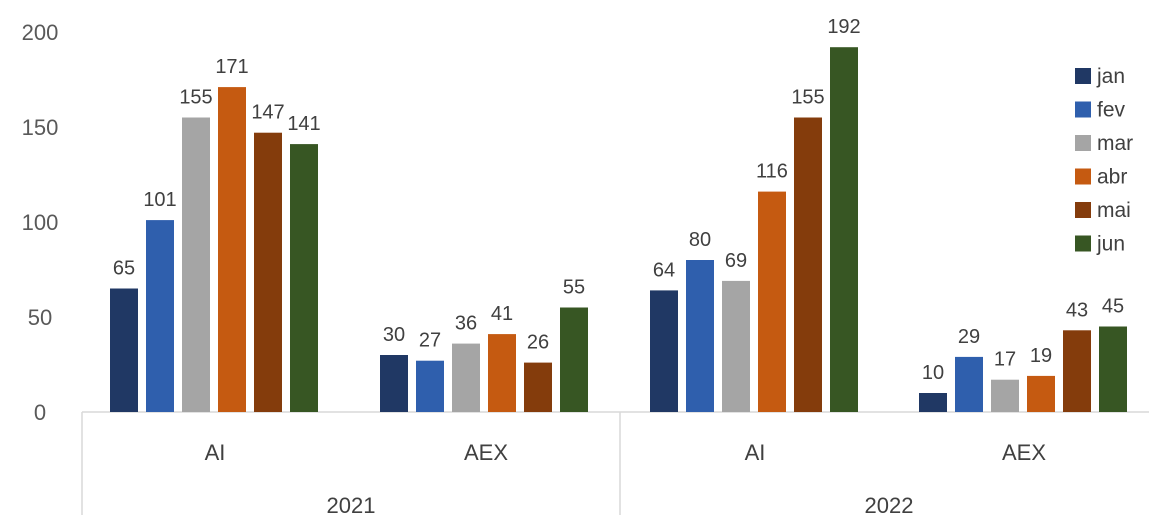 The height and width of the screenshot is (520, 1149). I want to click on legend: jan fev mar abr mai jun, so click(1104, 160).